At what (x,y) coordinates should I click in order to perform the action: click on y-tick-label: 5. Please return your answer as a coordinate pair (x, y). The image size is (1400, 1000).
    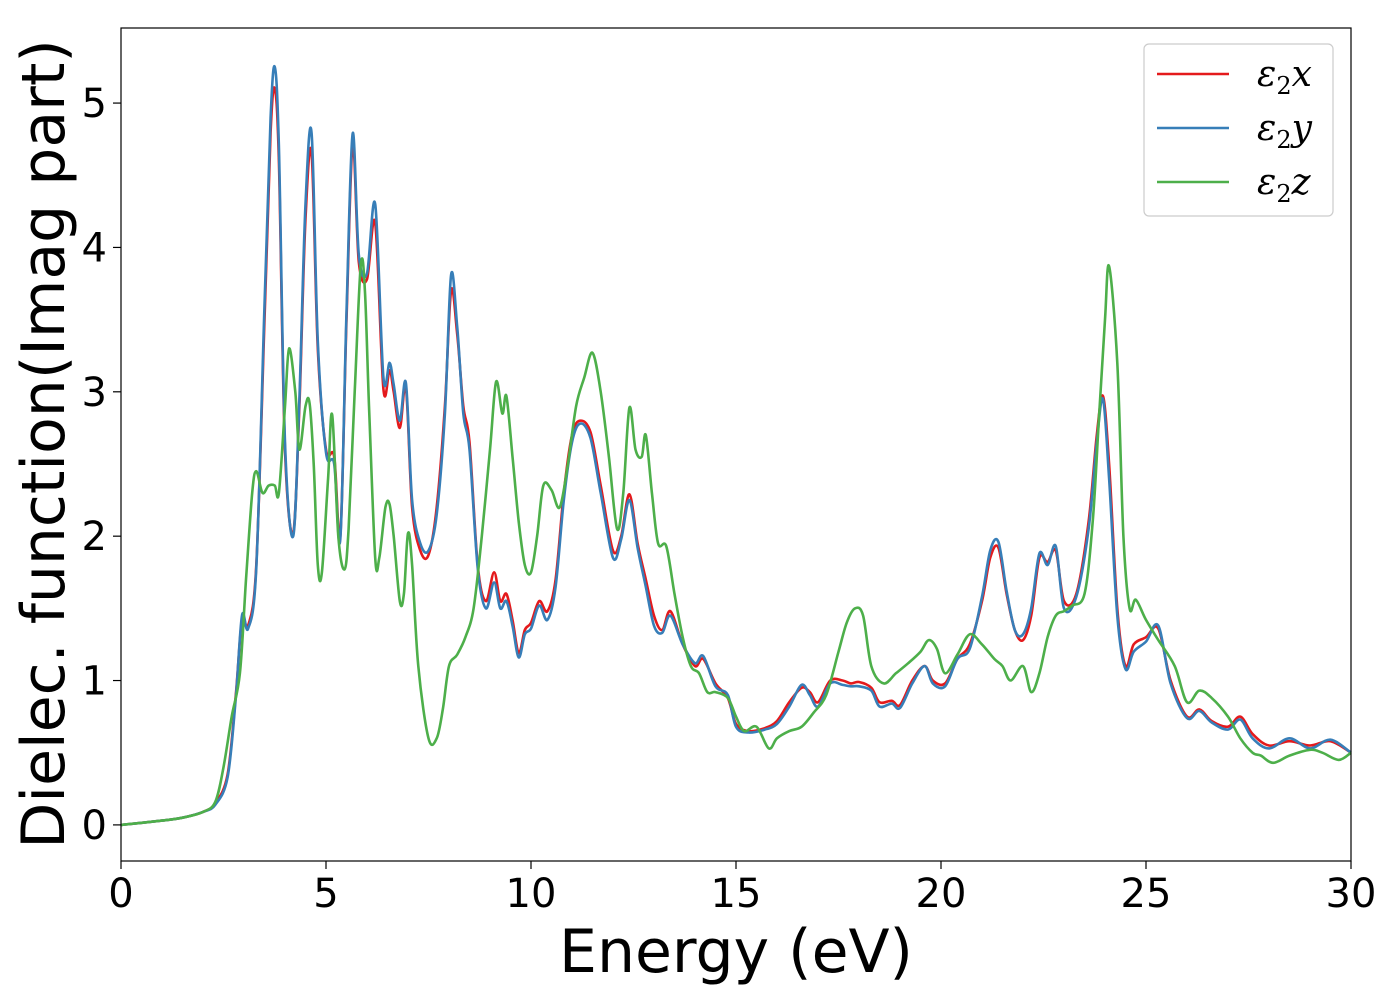
    Looking at the image, I should click on (94, 104).